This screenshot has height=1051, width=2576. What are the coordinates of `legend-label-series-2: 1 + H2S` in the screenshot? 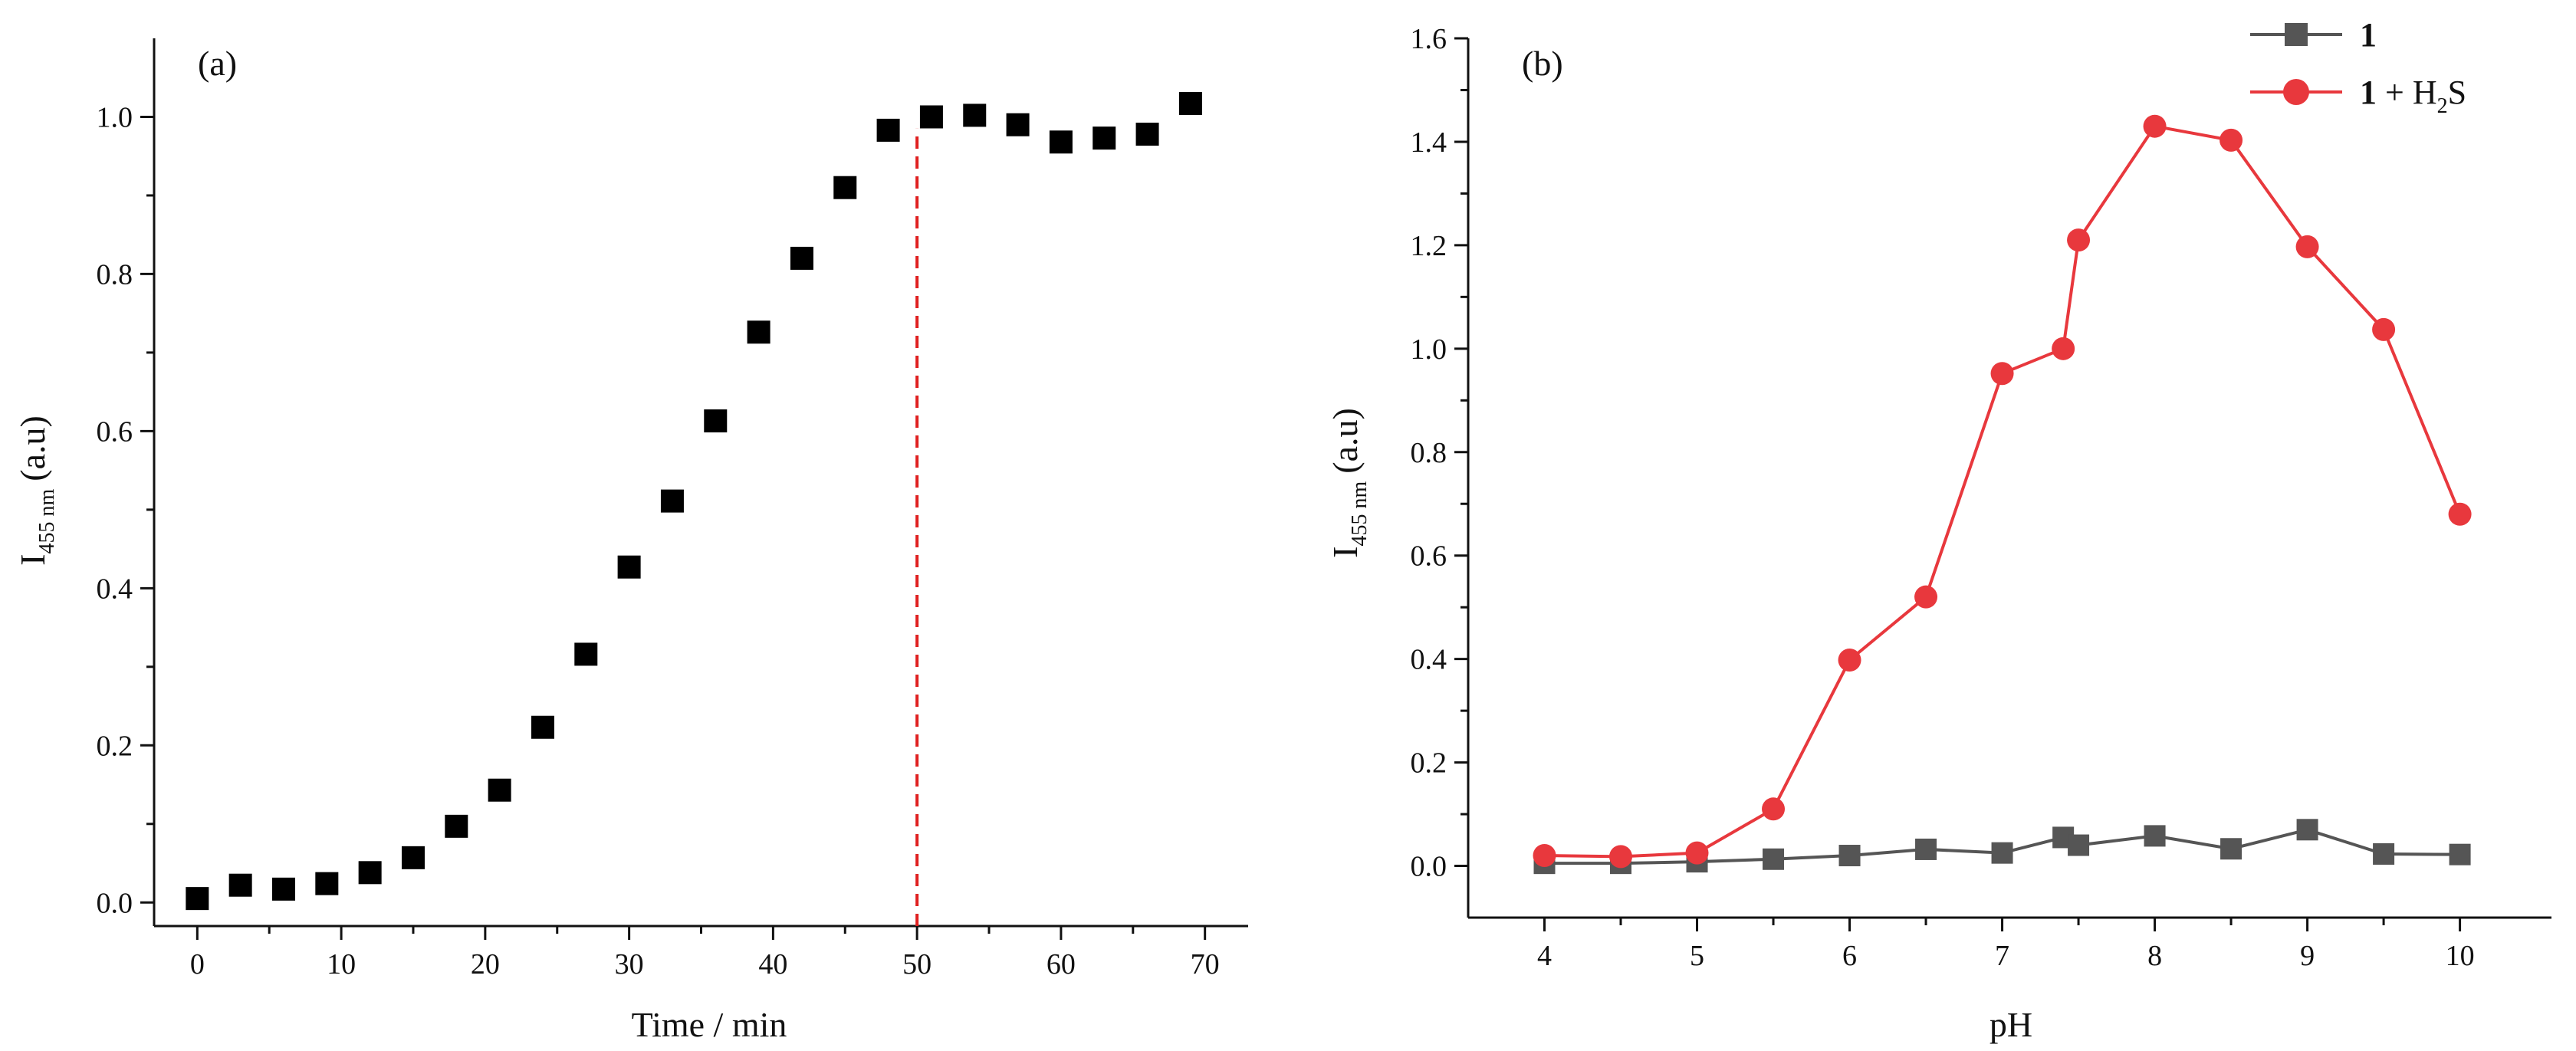 It's located at (2413, 96).